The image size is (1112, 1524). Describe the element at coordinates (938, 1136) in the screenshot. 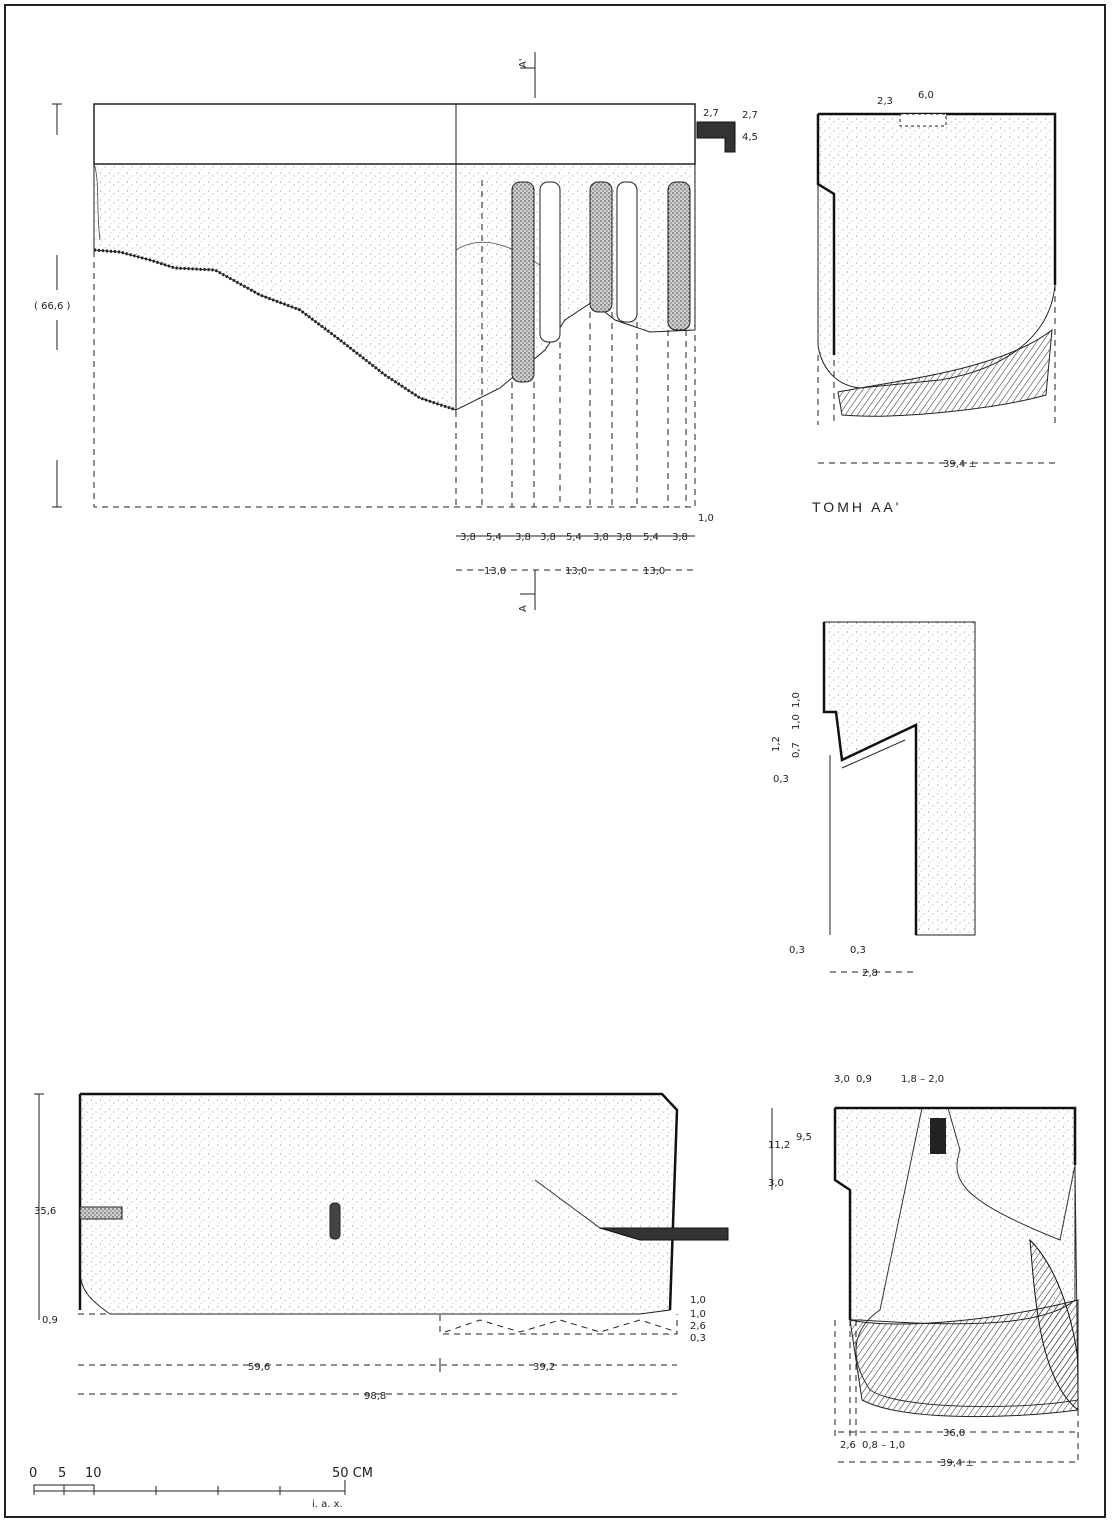

I see `end-dowel` at that location.